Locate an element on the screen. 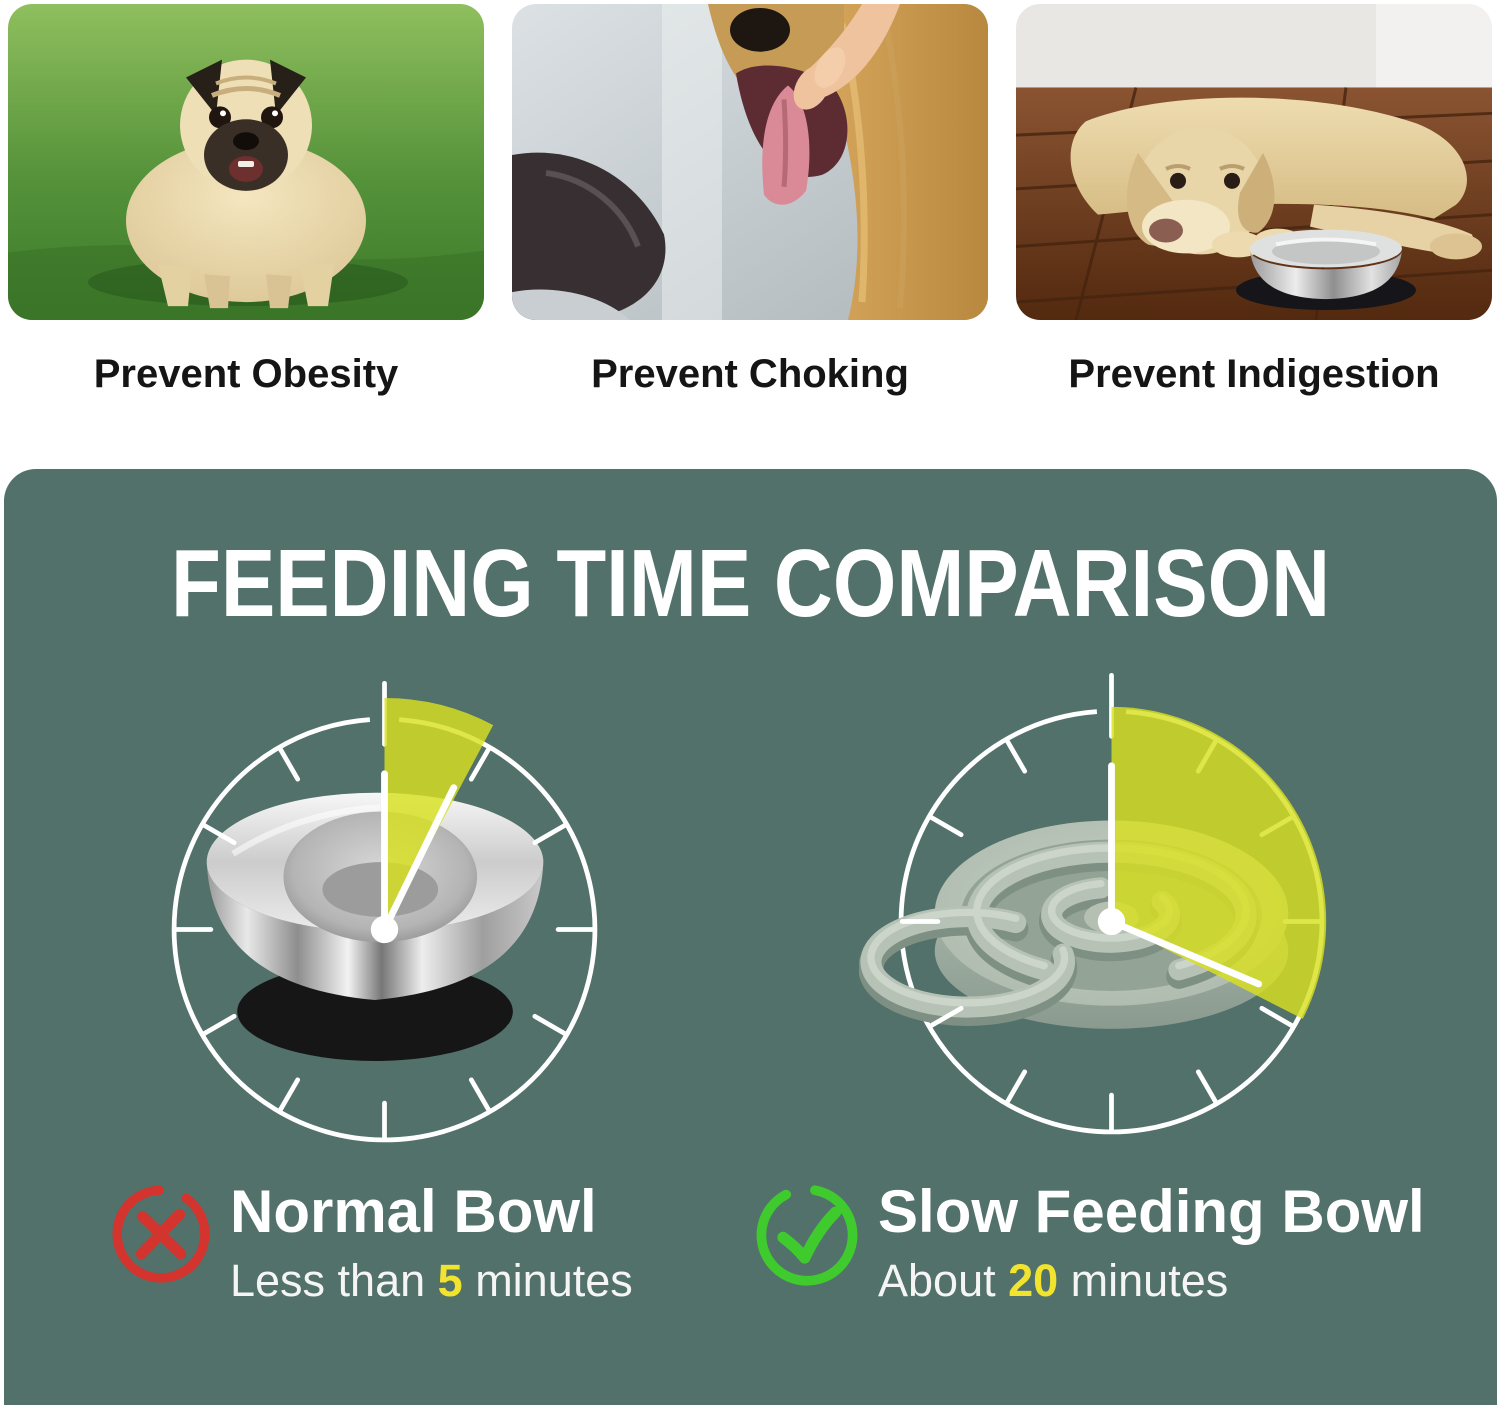 The image size is (1500, 1405). slow-bowl-heading: Slow Feeding Bowl is located at coordinates (1151, 1211).